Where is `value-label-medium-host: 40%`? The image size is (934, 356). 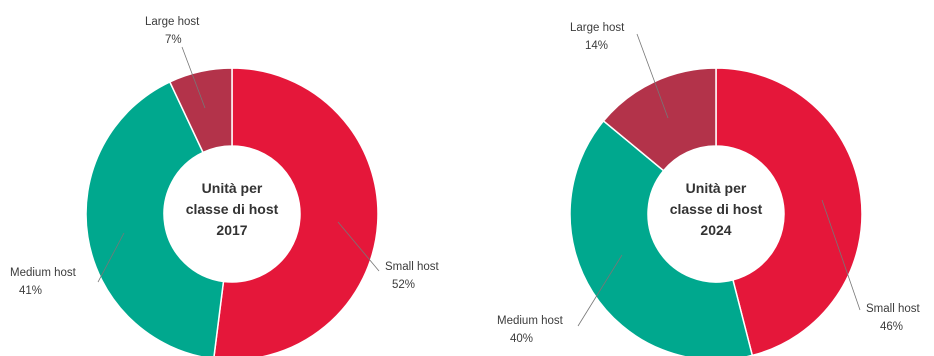
value-label-medium-host: 40% is located at coordinates (521, 339).